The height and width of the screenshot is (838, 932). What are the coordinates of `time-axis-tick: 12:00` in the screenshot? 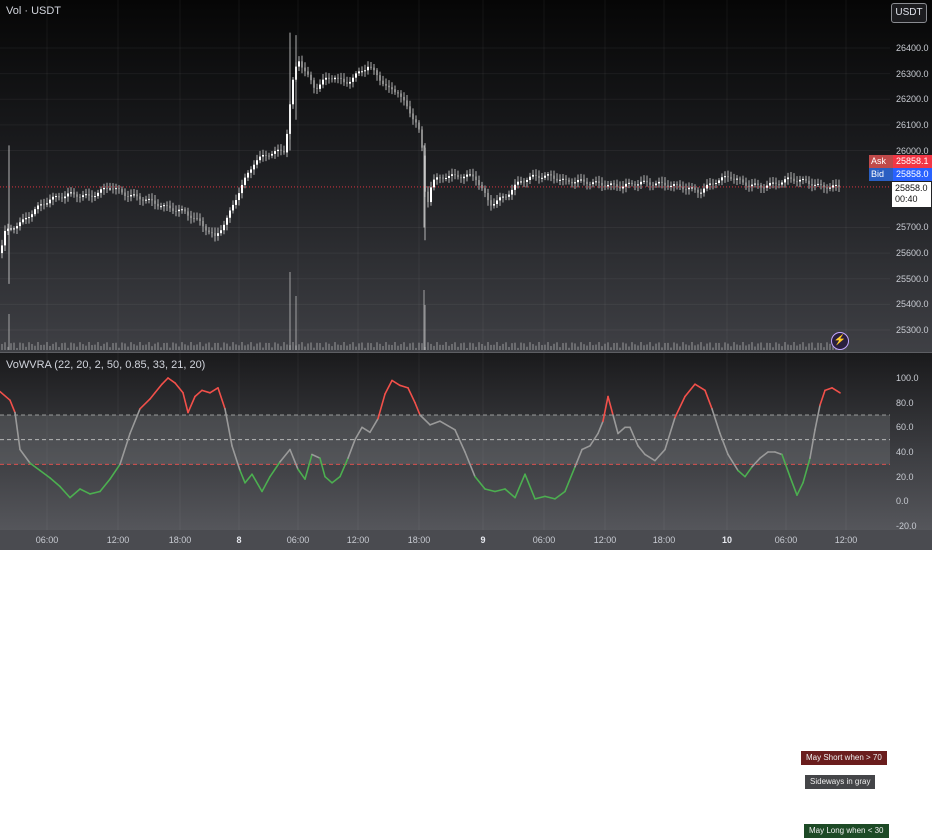 It's located at (118, 540).